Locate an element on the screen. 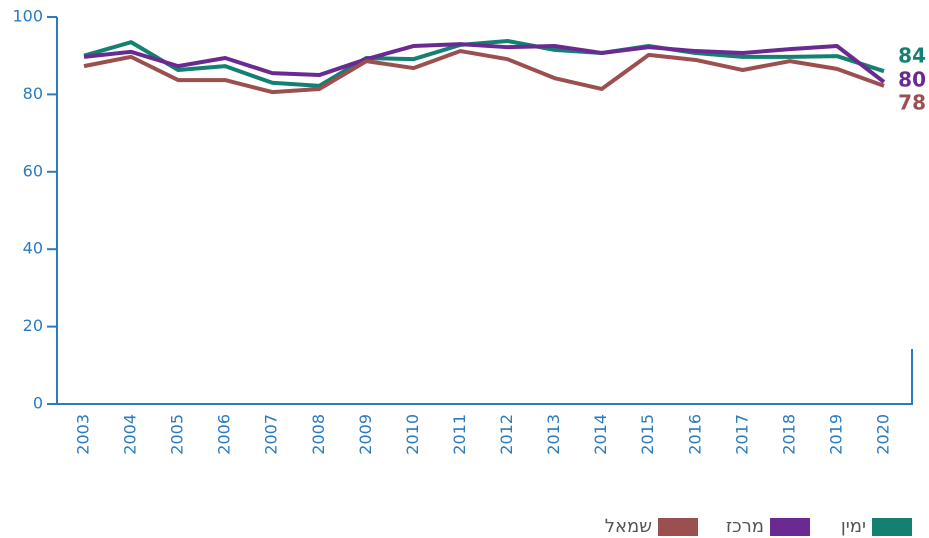  x-tick-label: 2005 is located at coordinates (177, 434).